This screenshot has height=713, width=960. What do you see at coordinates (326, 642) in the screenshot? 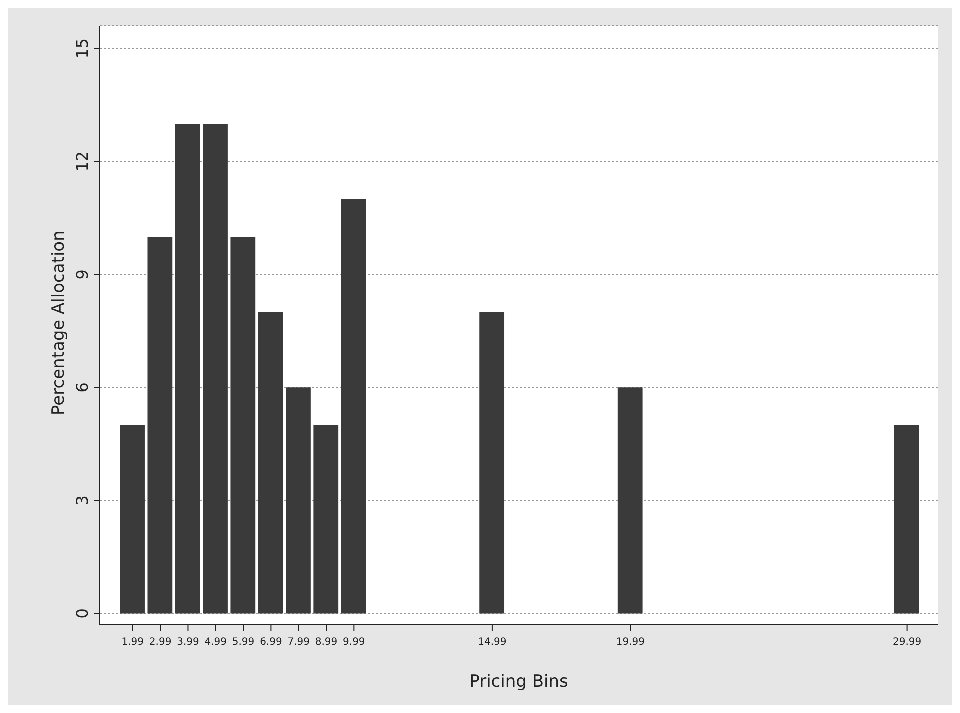
I see `x-tick-label: 8.99` at bounding box center [326, 642].